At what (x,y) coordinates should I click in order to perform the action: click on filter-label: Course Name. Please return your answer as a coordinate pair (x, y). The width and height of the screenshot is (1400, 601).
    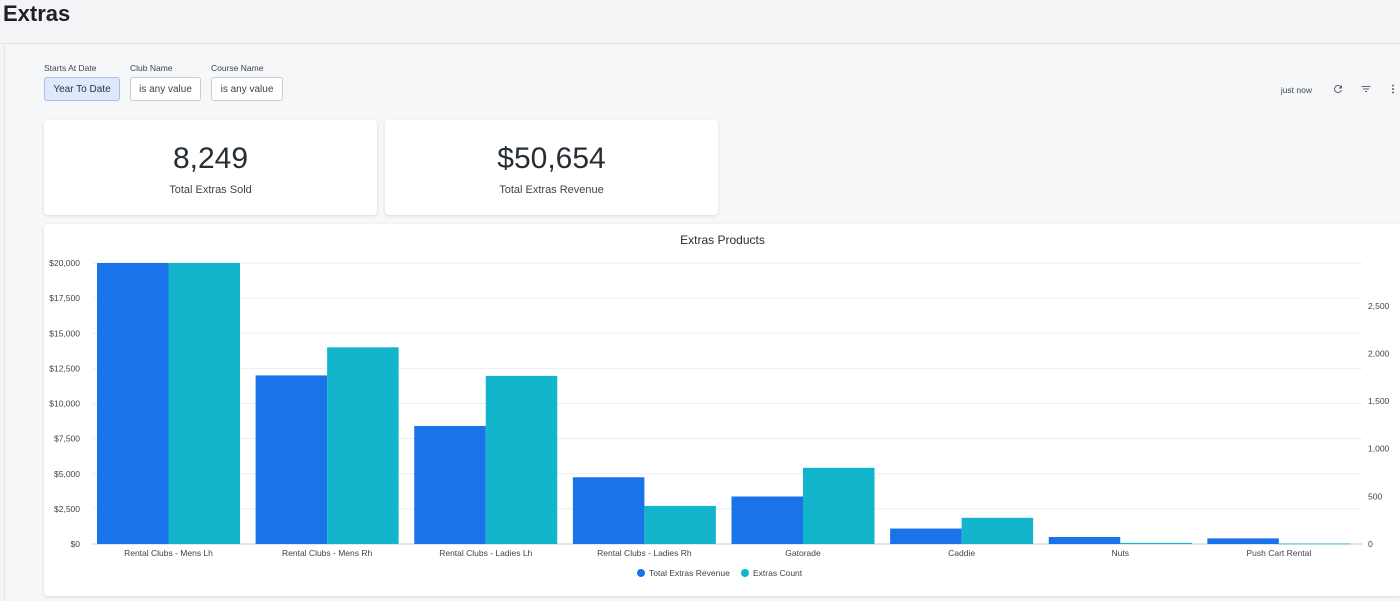
    Looking at the image, I should click on (237, 68).